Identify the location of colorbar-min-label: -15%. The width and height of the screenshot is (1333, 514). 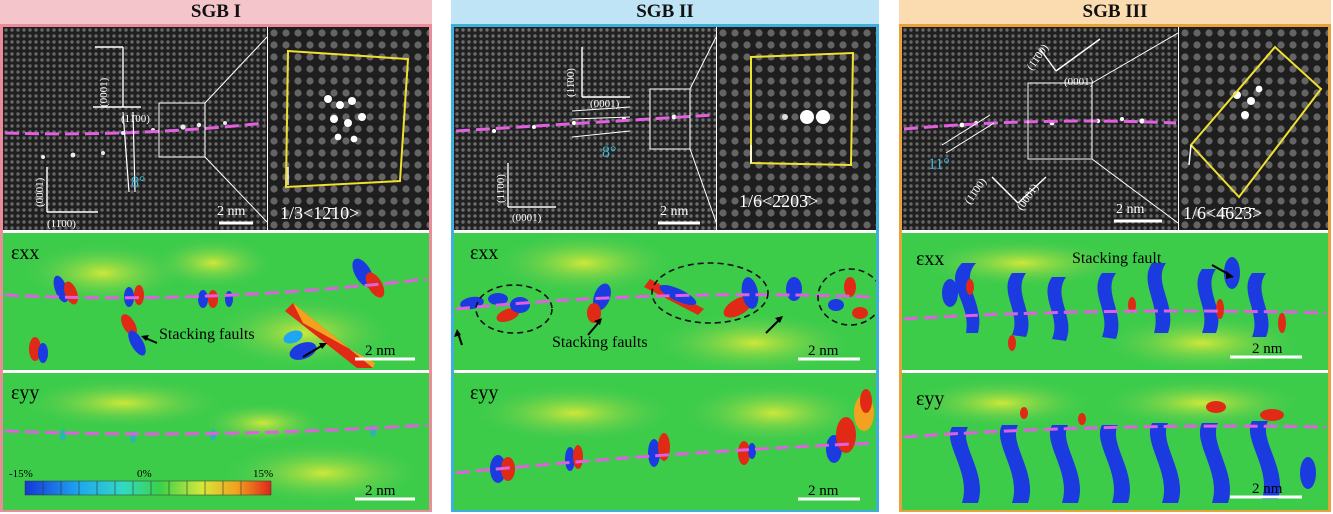
(21, 474).